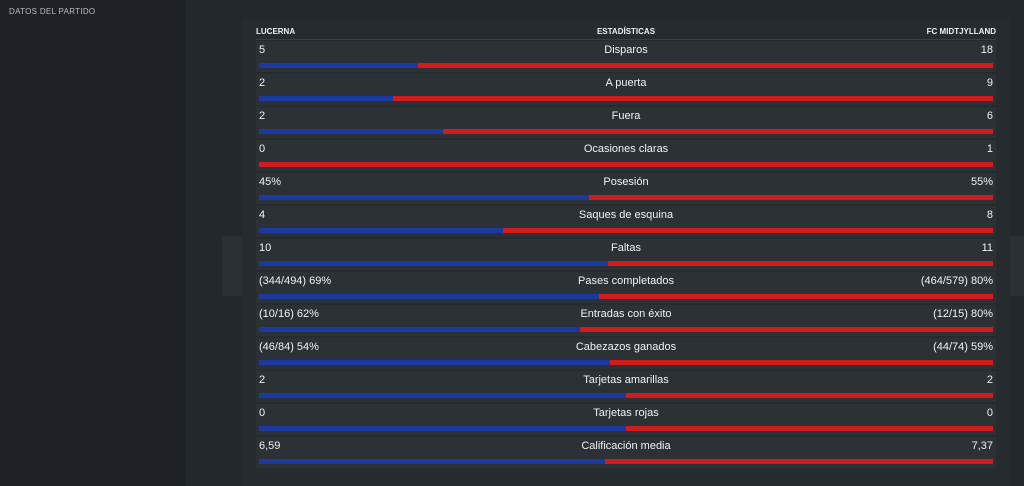 The height and width of the screenshot is (486, 1024). What do you see at coordinates (626, 50) in the screenshot?
I see `stat-label: Disparos` at bounding box center [626, 50].